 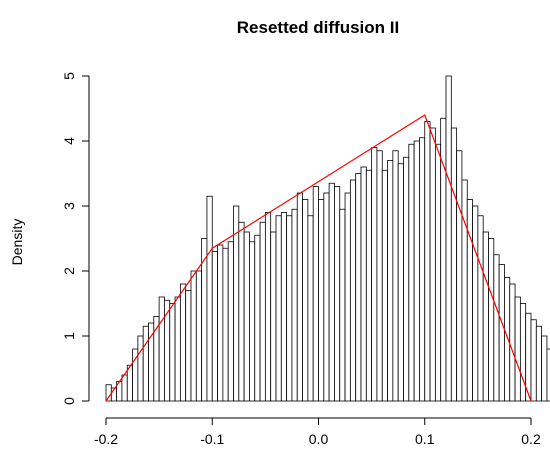 I want to click on x-axis: -0.2 -0.1 0.0 0.1 0.2, so click(x=317, y=432).